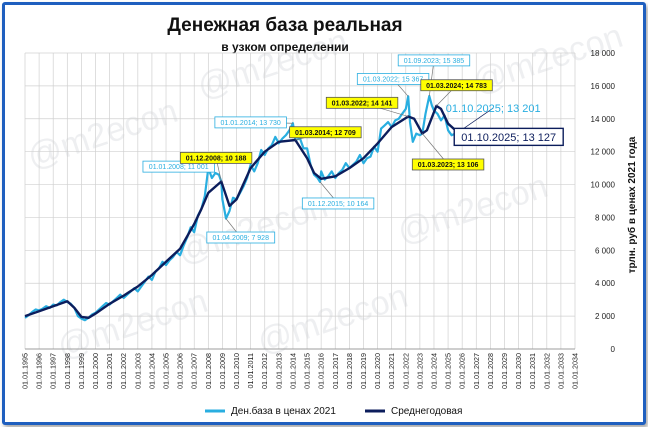  What do you see at coordinates (285, 25) in the screenshot?
I see `chart-title: Денежная база реальная` at bounding box center [285, 25].